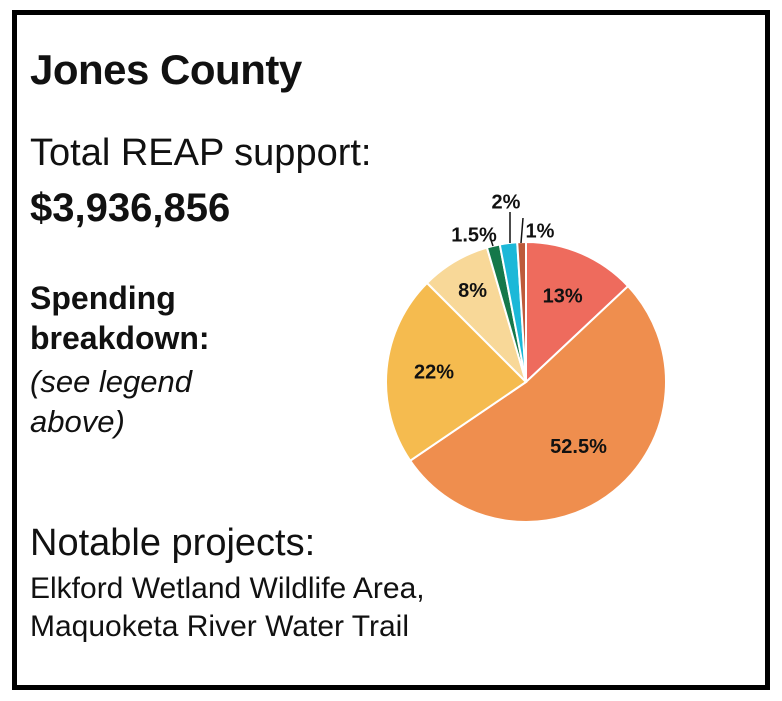 The width and height of the screenshot is (782, 701). Describe the element at coordinates (111, 401) in the screenshot. I see `spending-breakdown-note: (see legend above)` at that location.